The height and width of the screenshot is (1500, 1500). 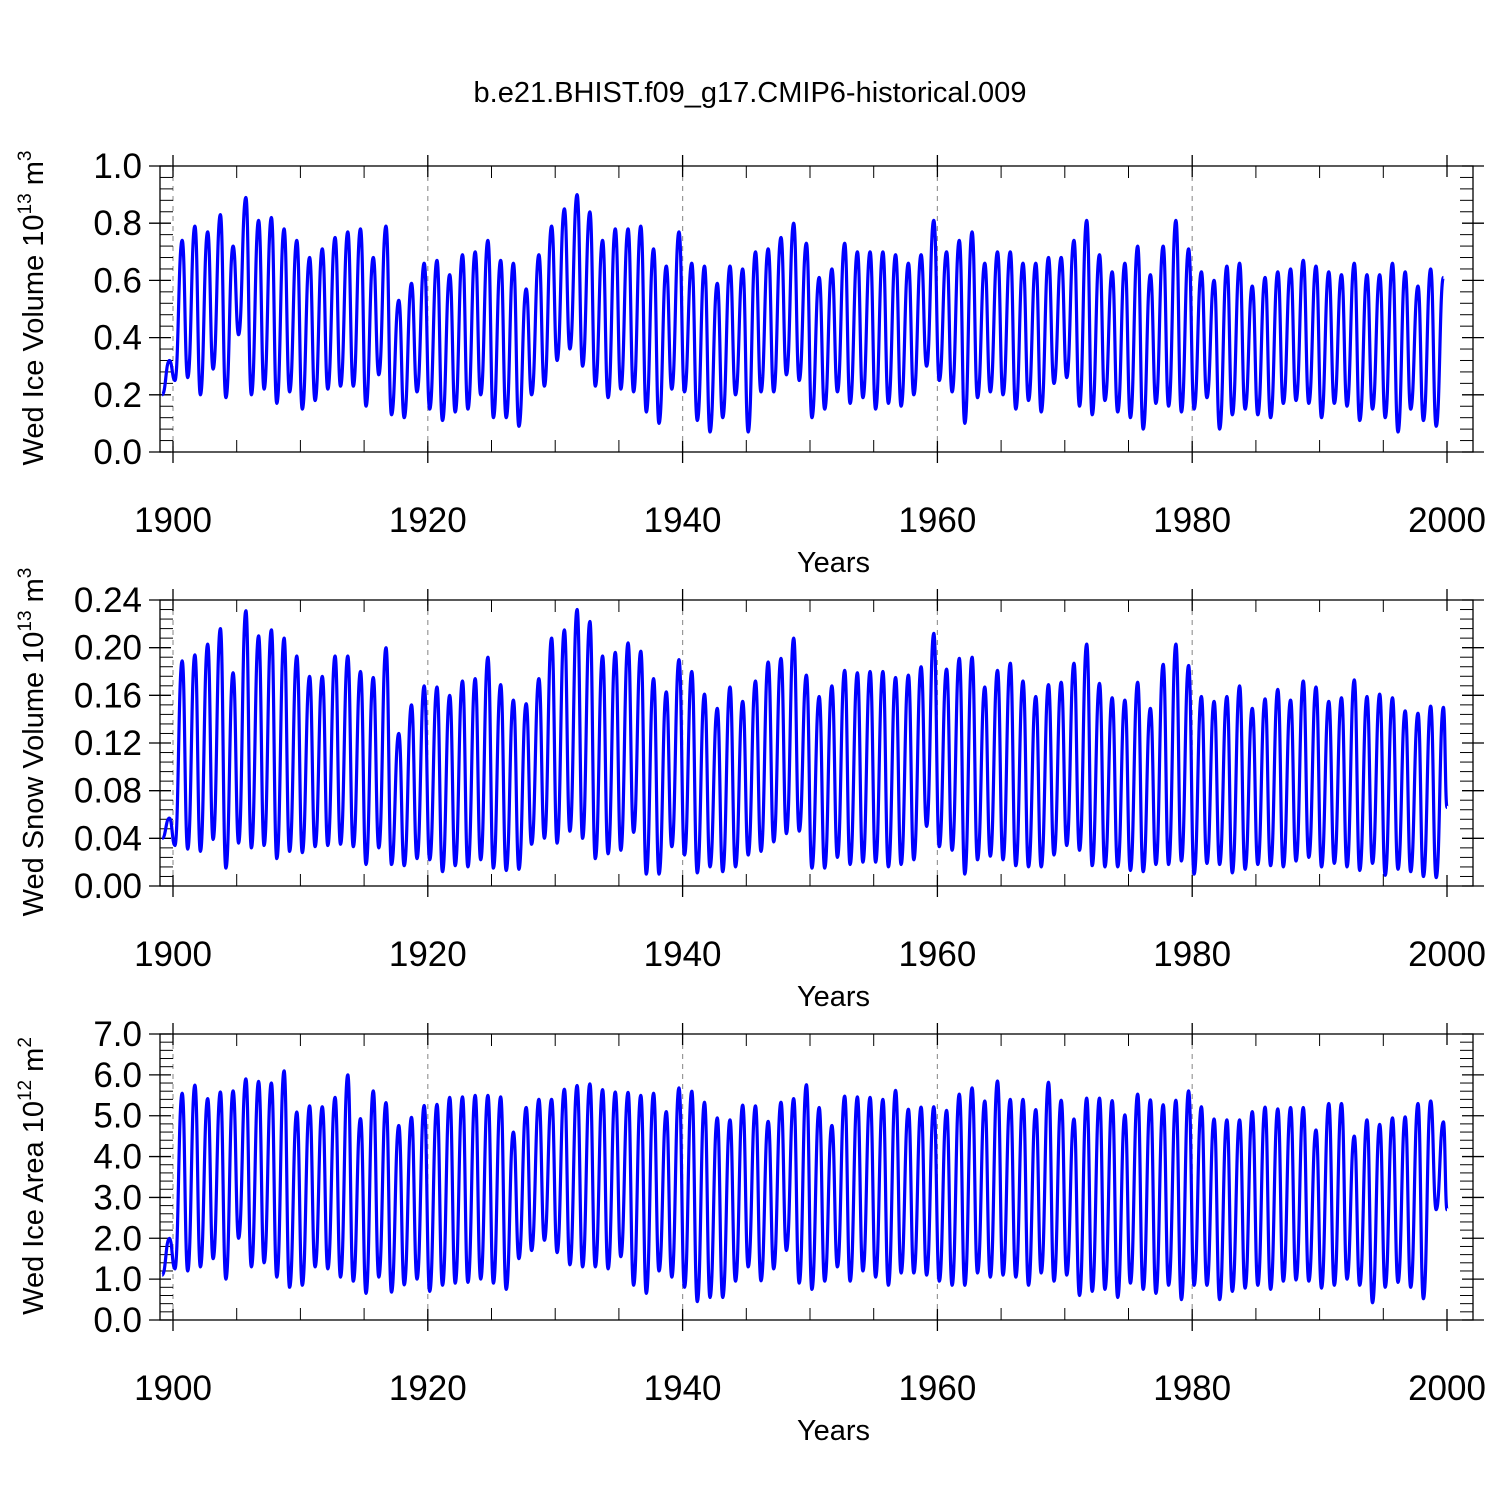 What do you see at coordinates (117, 1034) in the screenshot?
I see `y-tick-label: 7.0` at bounding box center [117, 1034].